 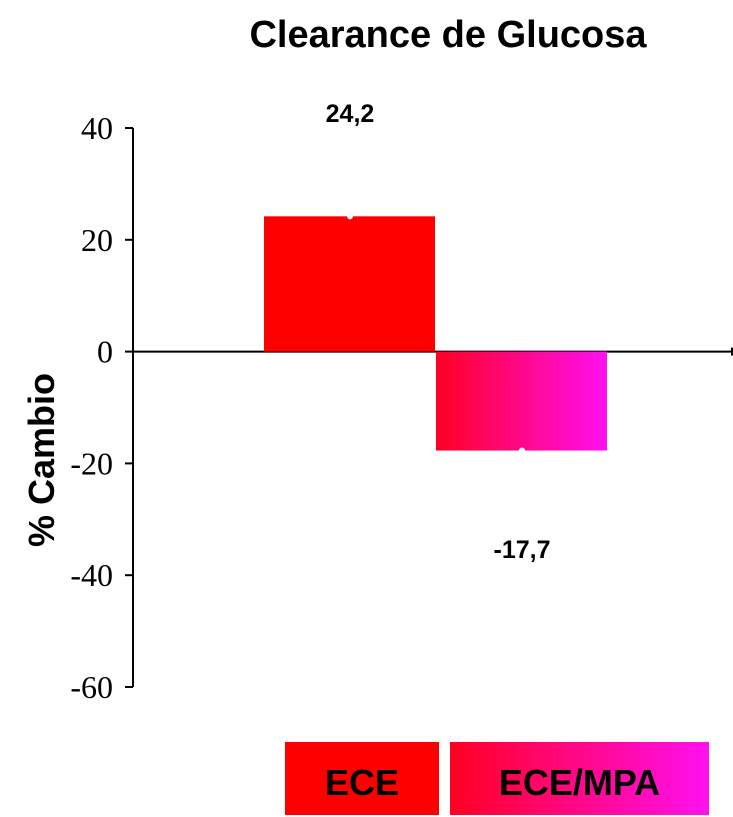 What do you see at coordinates (521, 401) in the screenshot?
I see `bar-ece-mpa` at bounding box center [521, 401].